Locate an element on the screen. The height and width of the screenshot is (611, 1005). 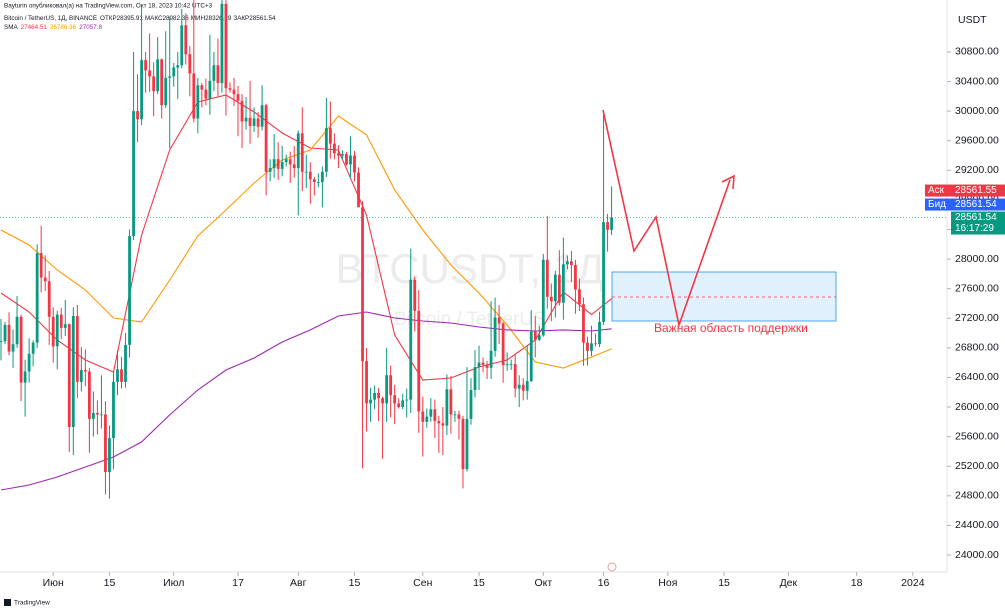
price-tag-name: Аск is located at coordinates (936, 190).